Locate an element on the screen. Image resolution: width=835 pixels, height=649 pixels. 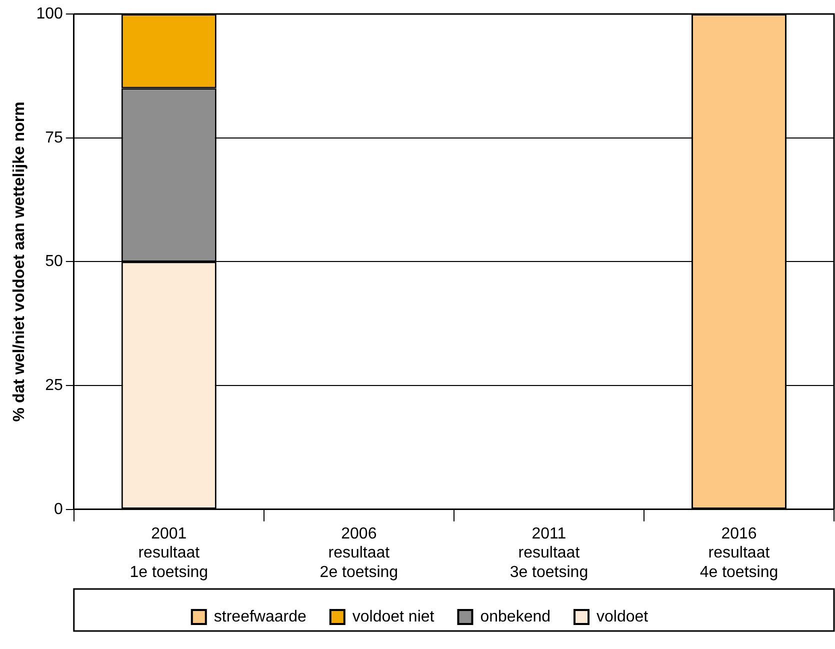
legend-label: onbekend is located at coordinates (515, 617).